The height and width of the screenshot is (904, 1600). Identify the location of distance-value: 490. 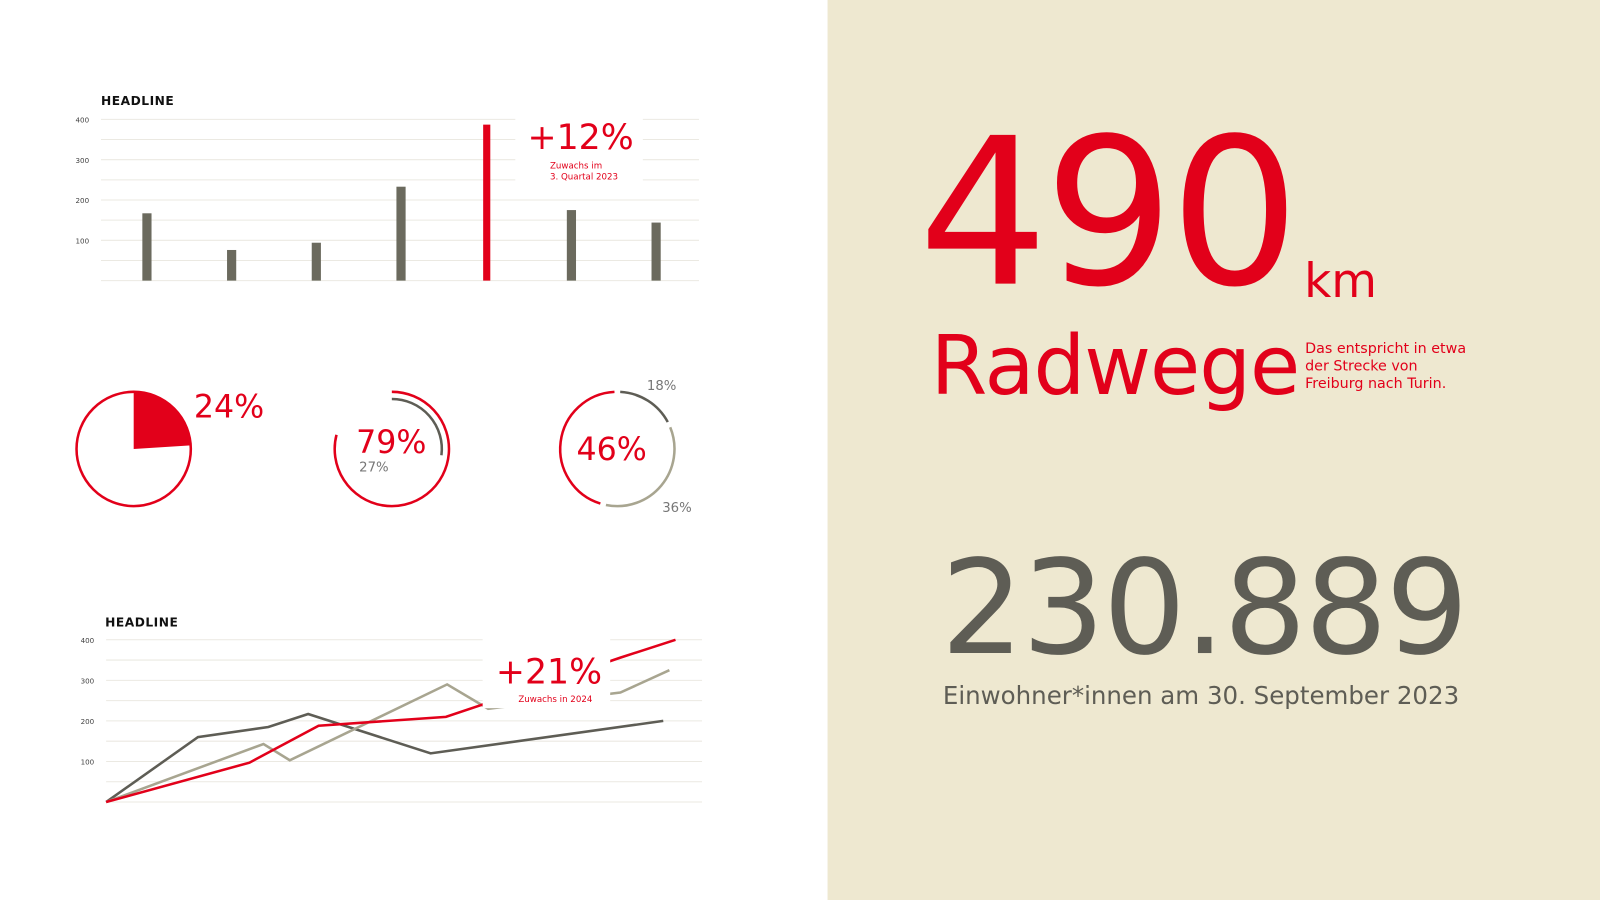
(1108, 213).